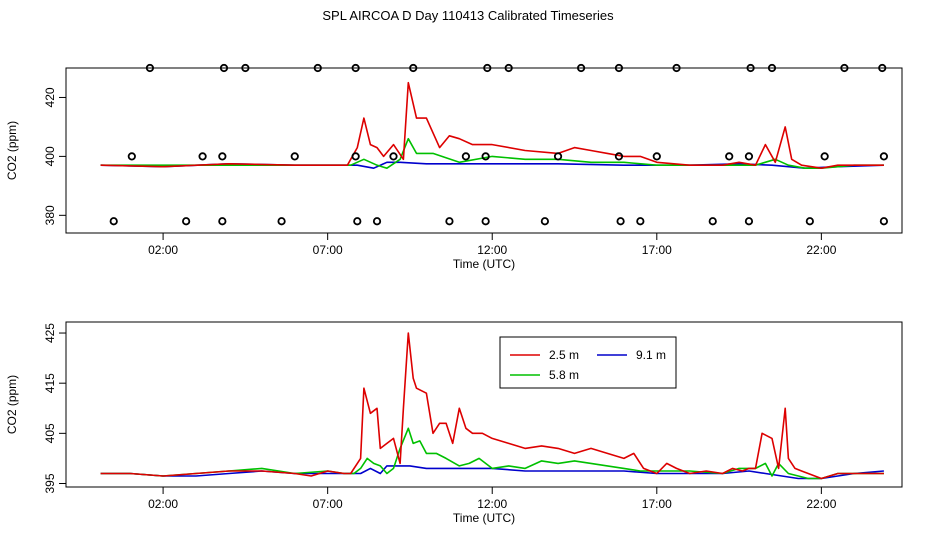 The image size is (936, 540). I want to click on y-tick-label: 415, so click(50, 383).